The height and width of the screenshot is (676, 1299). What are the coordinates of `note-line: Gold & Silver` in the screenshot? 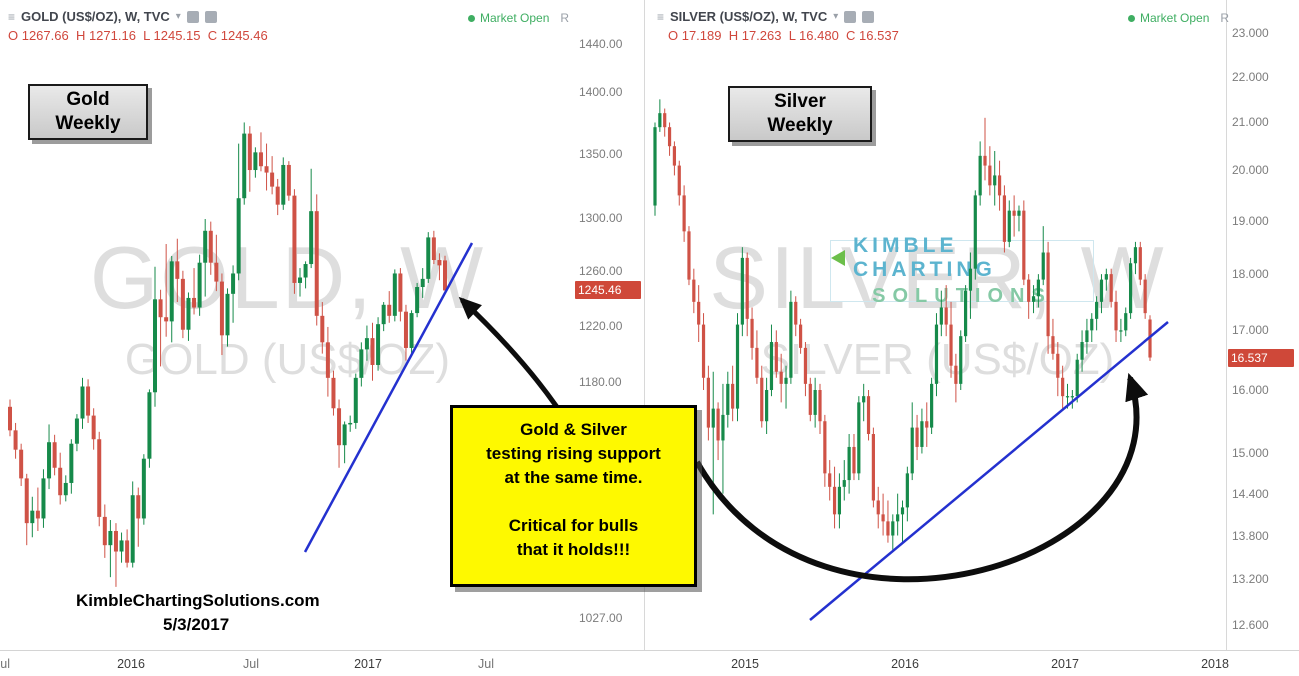 It's located at (573, 429).